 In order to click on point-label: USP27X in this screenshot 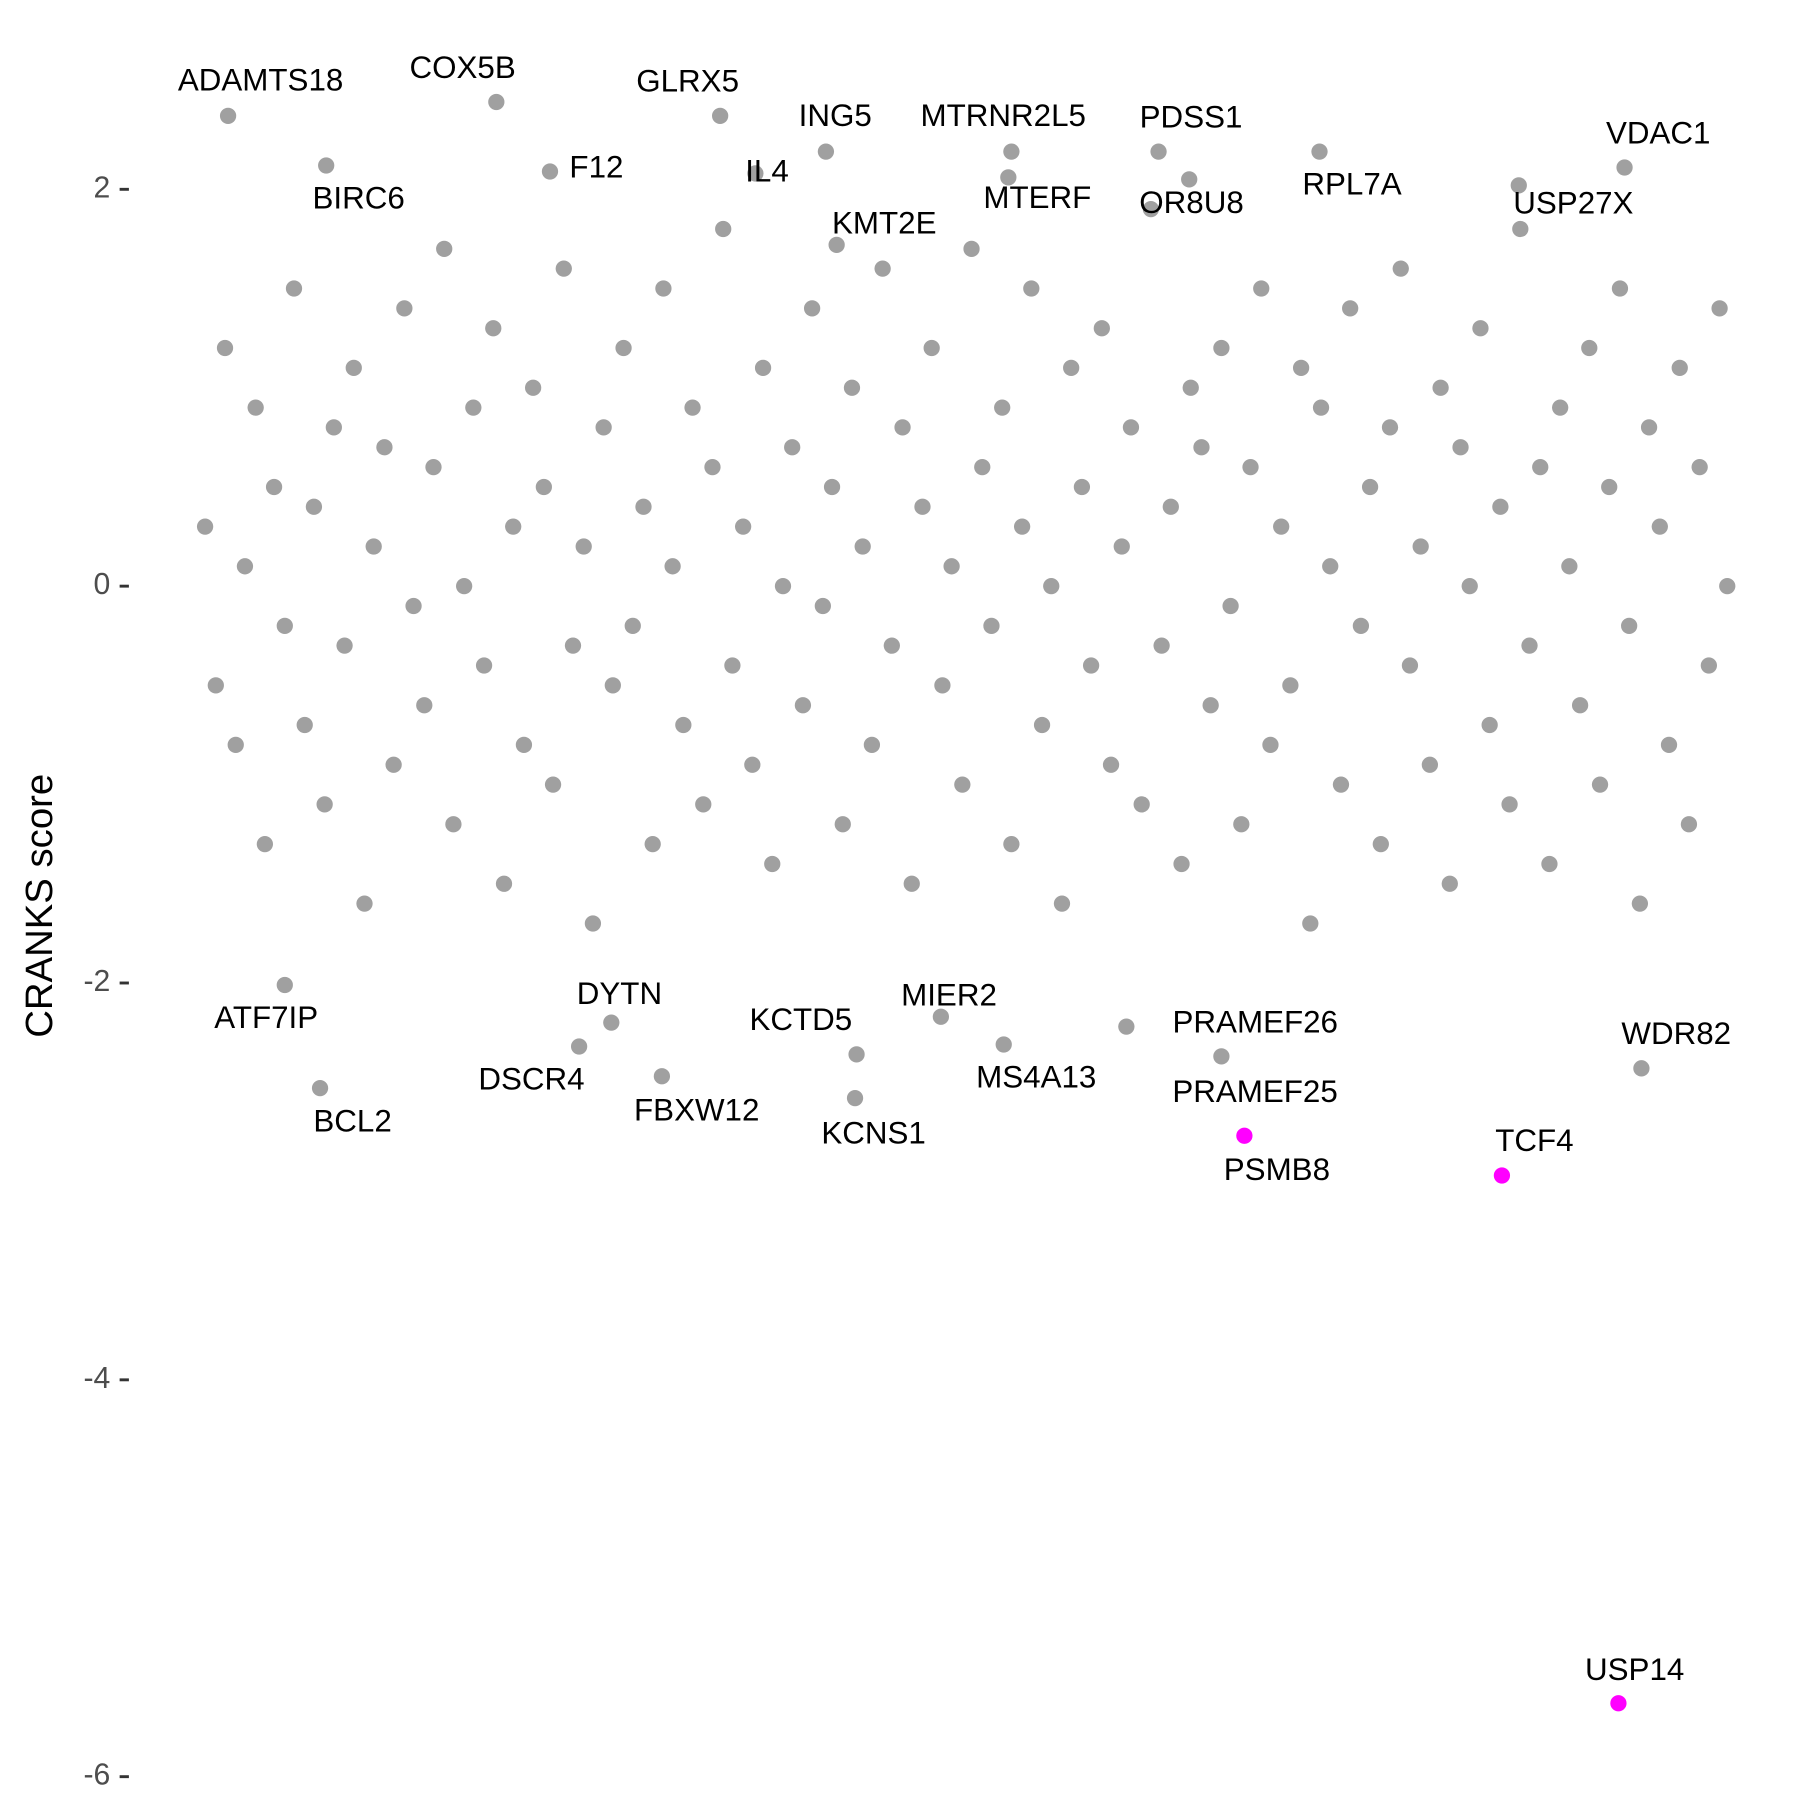, I will do `click(1573, 202)`.